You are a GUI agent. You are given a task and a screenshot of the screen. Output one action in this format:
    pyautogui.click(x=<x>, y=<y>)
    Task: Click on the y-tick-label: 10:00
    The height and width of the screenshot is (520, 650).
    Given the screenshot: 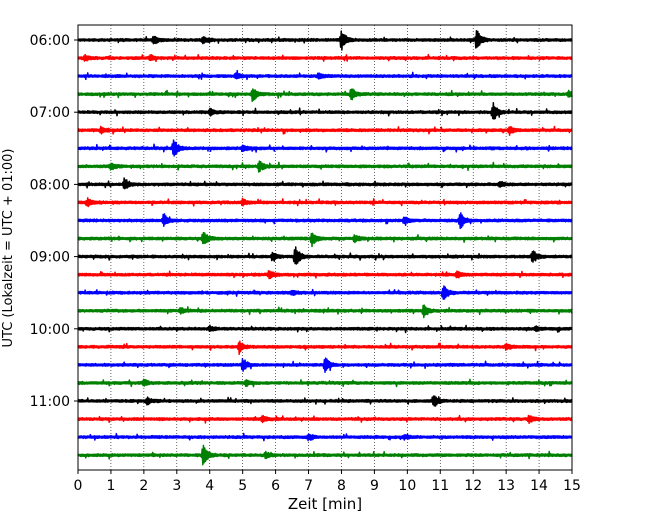 What is the action you would take?
    pyautogui.click(x=50, y=330)
    